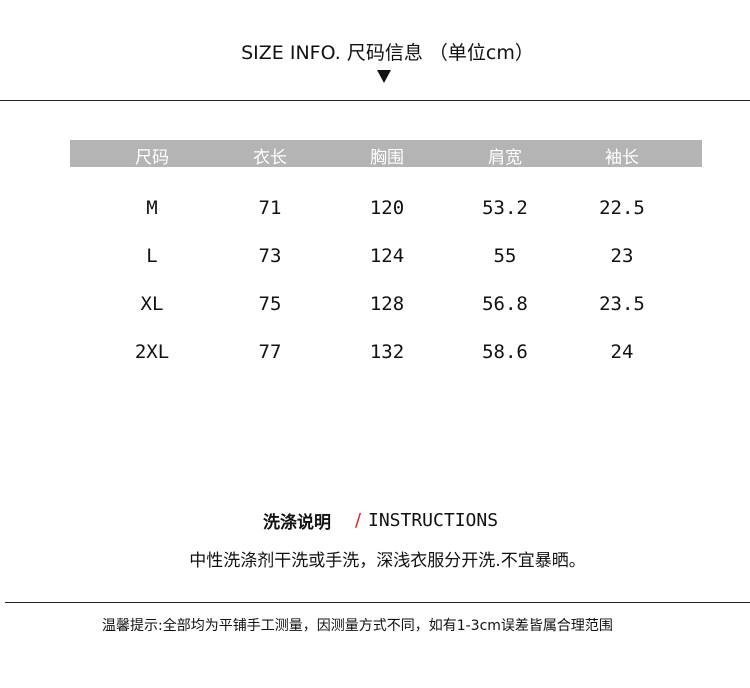  I want to click on measurement-cell: 58.6, so click(505, 352).